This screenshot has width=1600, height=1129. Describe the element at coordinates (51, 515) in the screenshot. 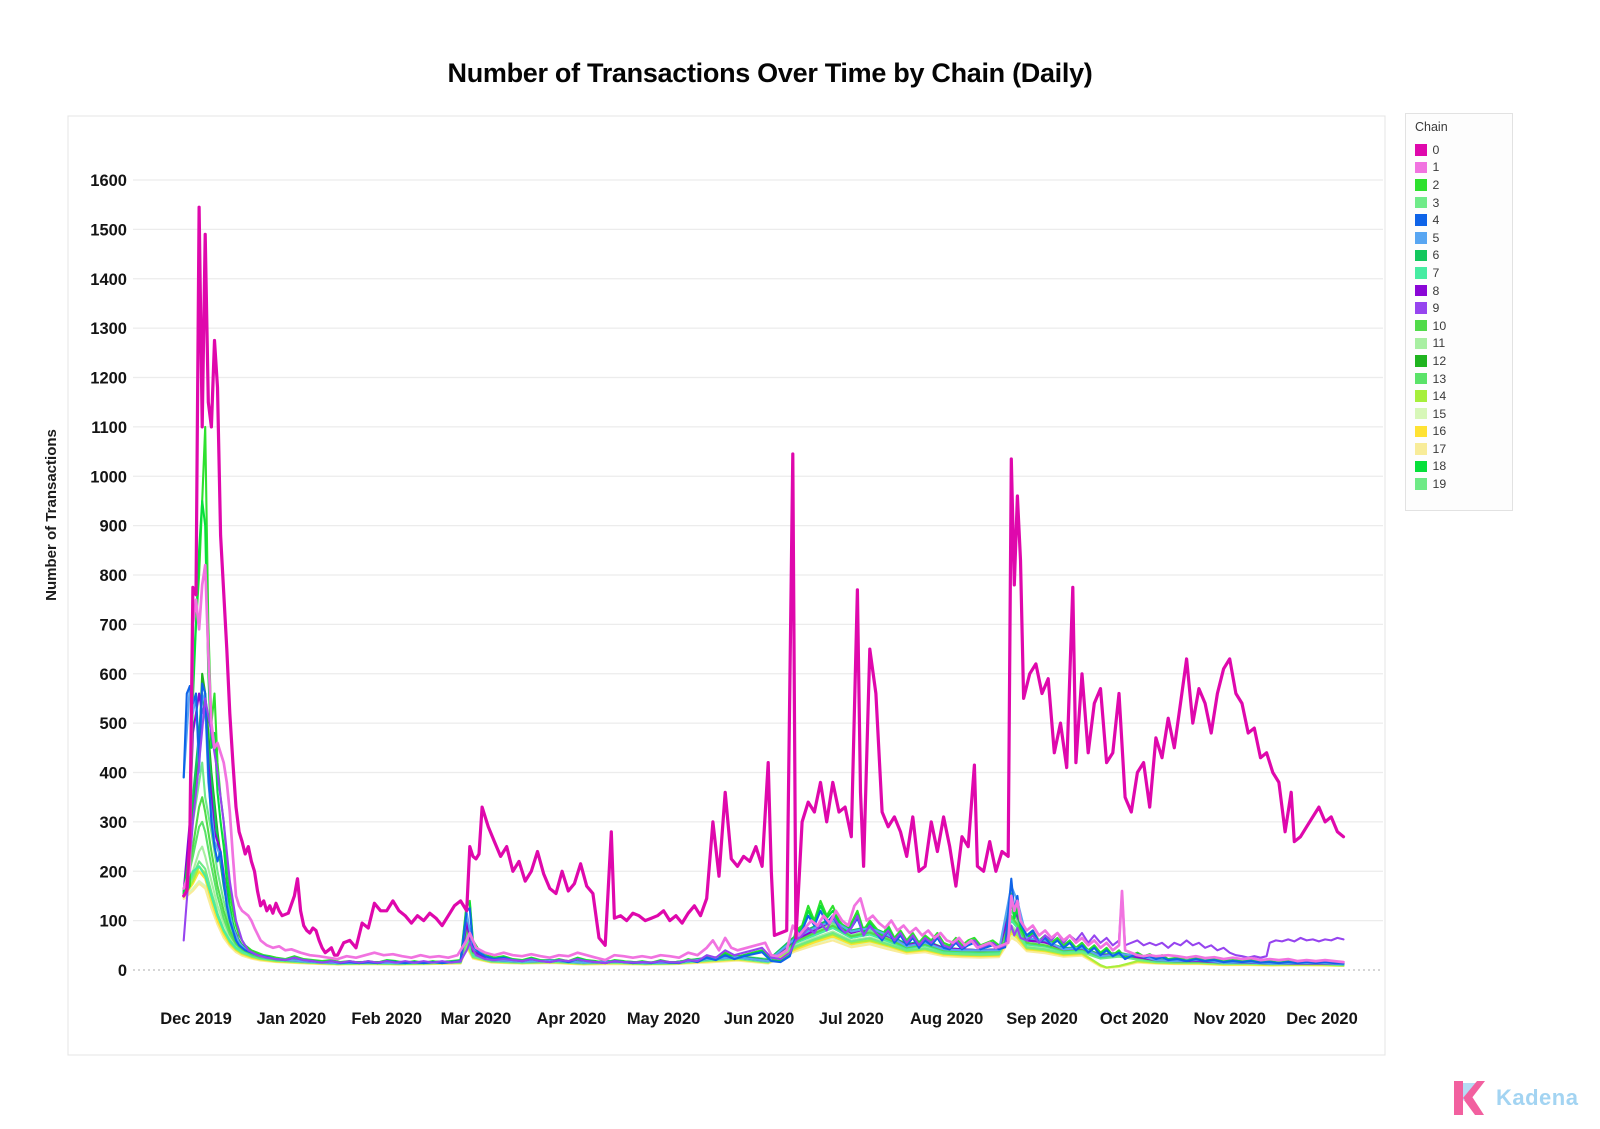

I see `y-axis-title: Number of Transactions` at that location.